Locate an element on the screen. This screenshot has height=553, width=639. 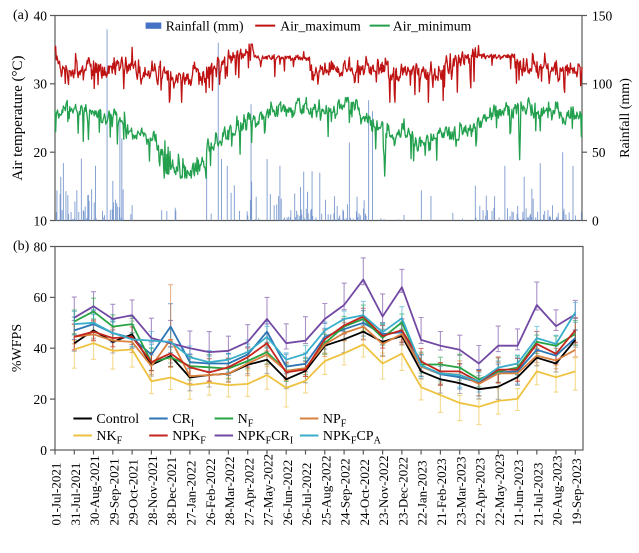
svg-text: Air_maximum is located at coordinates (320, 25).